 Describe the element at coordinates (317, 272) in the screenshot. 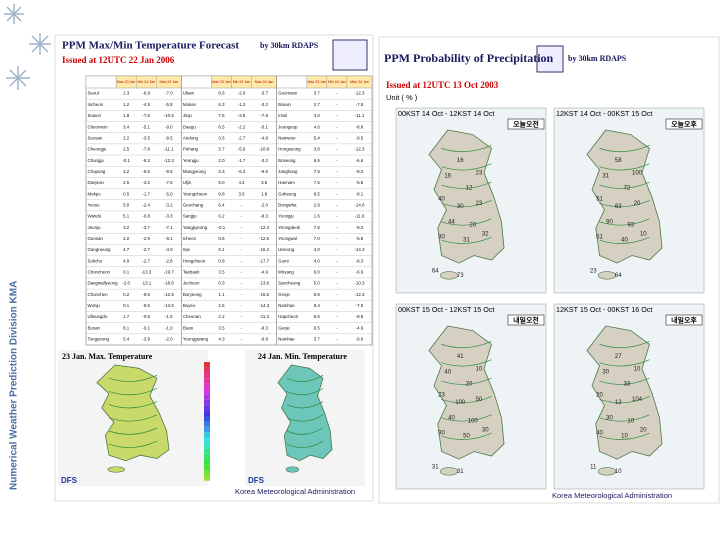

I see `table-cell: 6.0` at that location.